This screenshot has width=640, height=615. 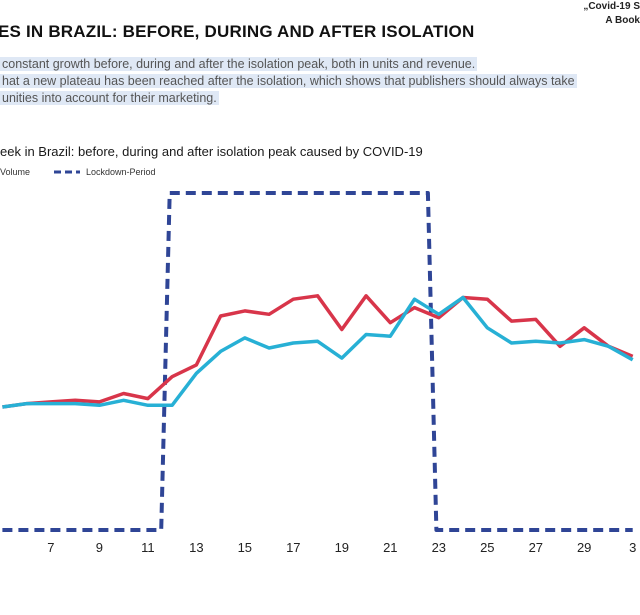 I want to click on x-tick-label: 29, so click(x=584, y=547).